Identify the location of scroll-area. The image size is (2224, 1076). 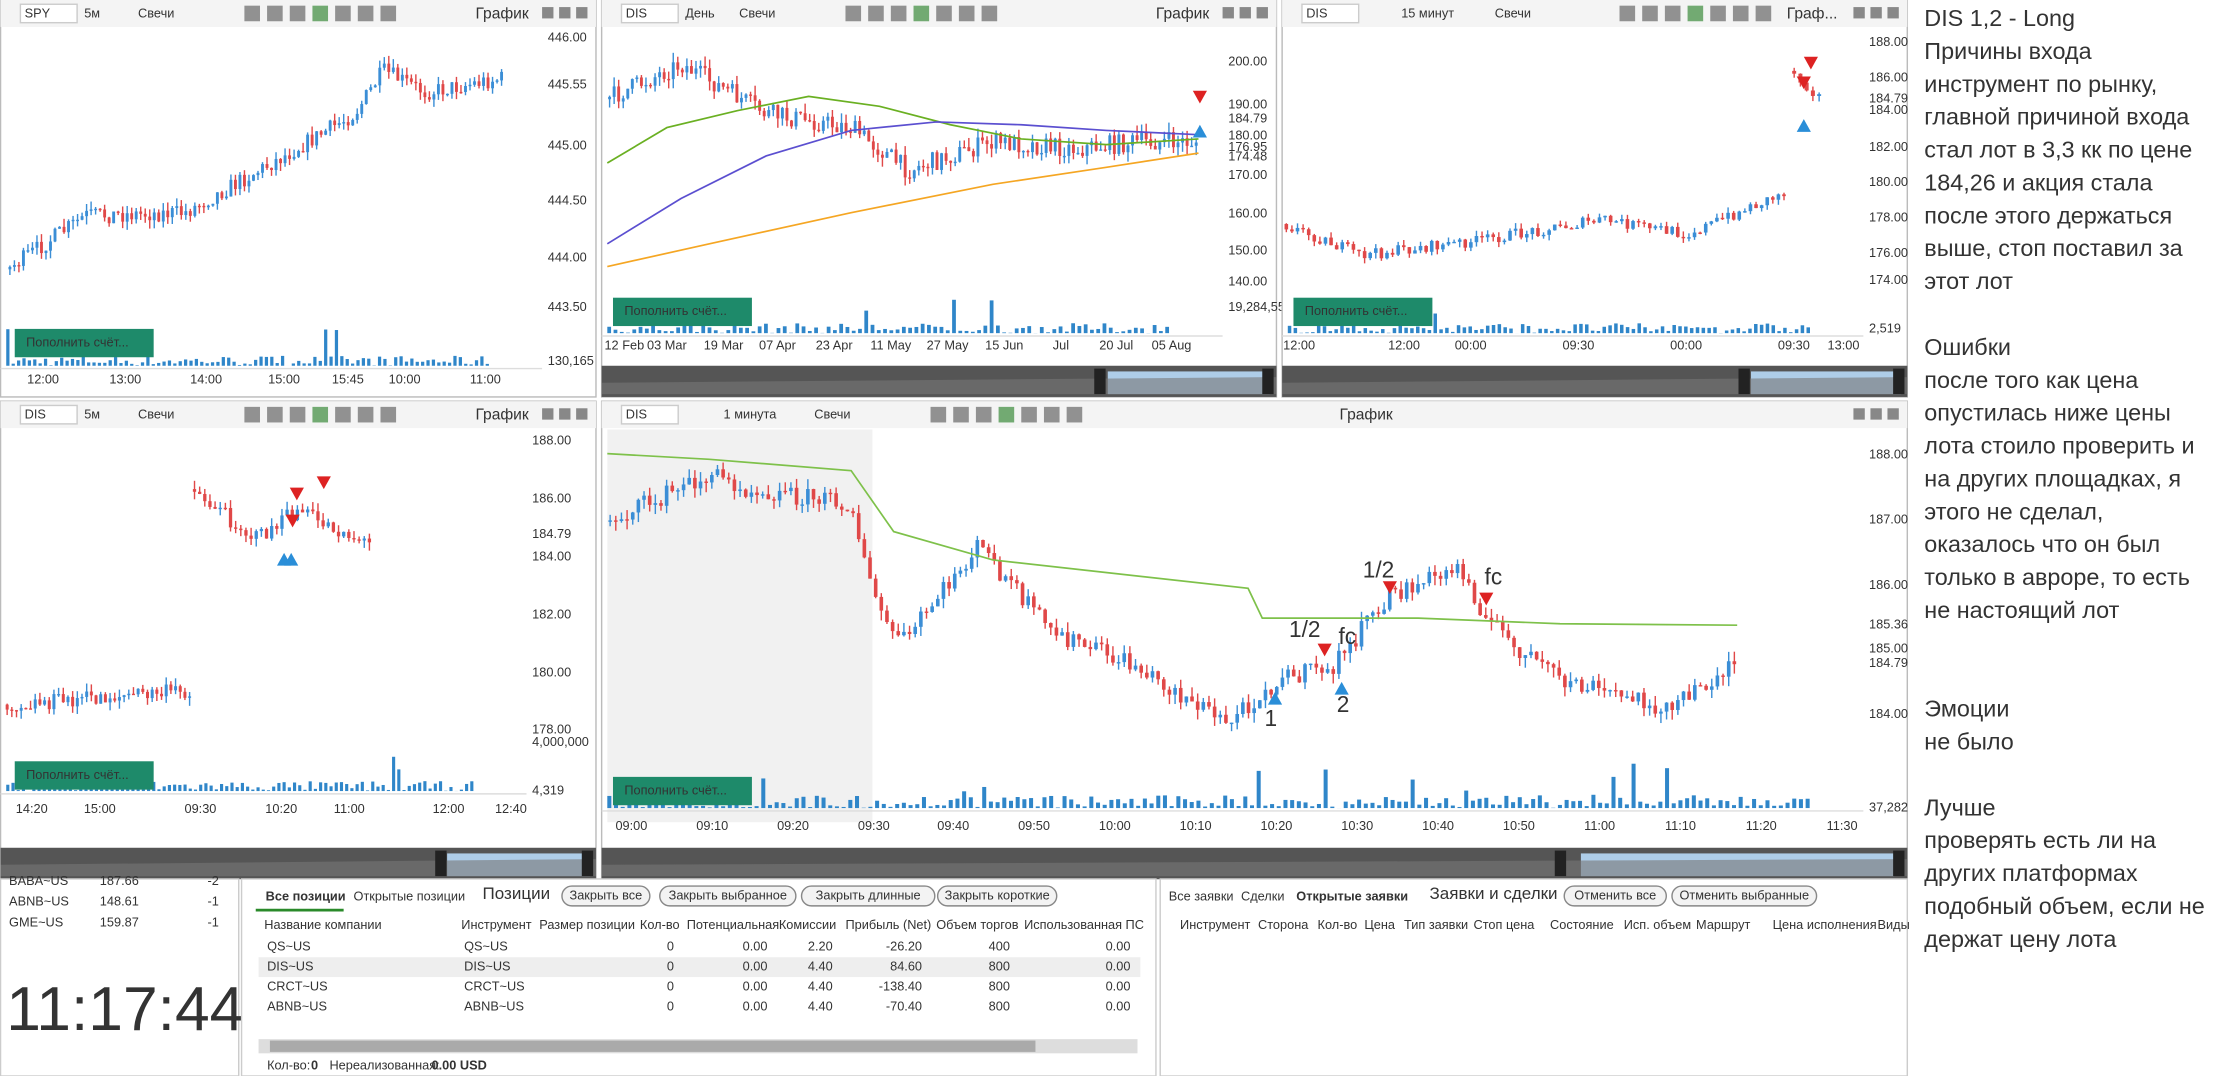
(1595, 386).